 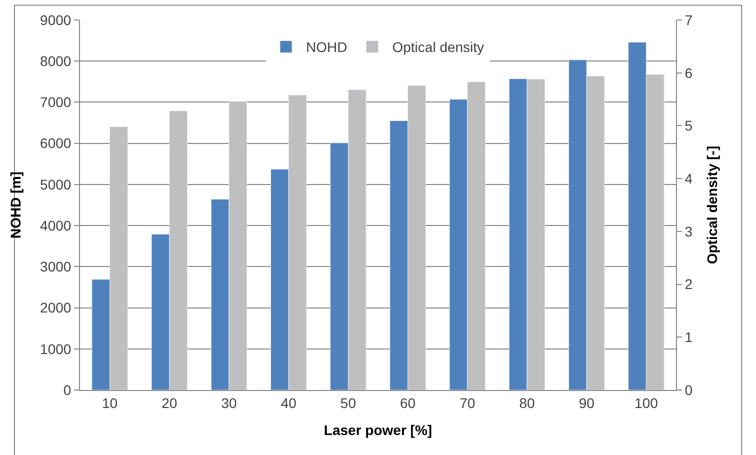 What do you see at coordinates (688, 72) in the screenshot?
I see `y2-tick-label: 6` at bounding box center [688, 72].